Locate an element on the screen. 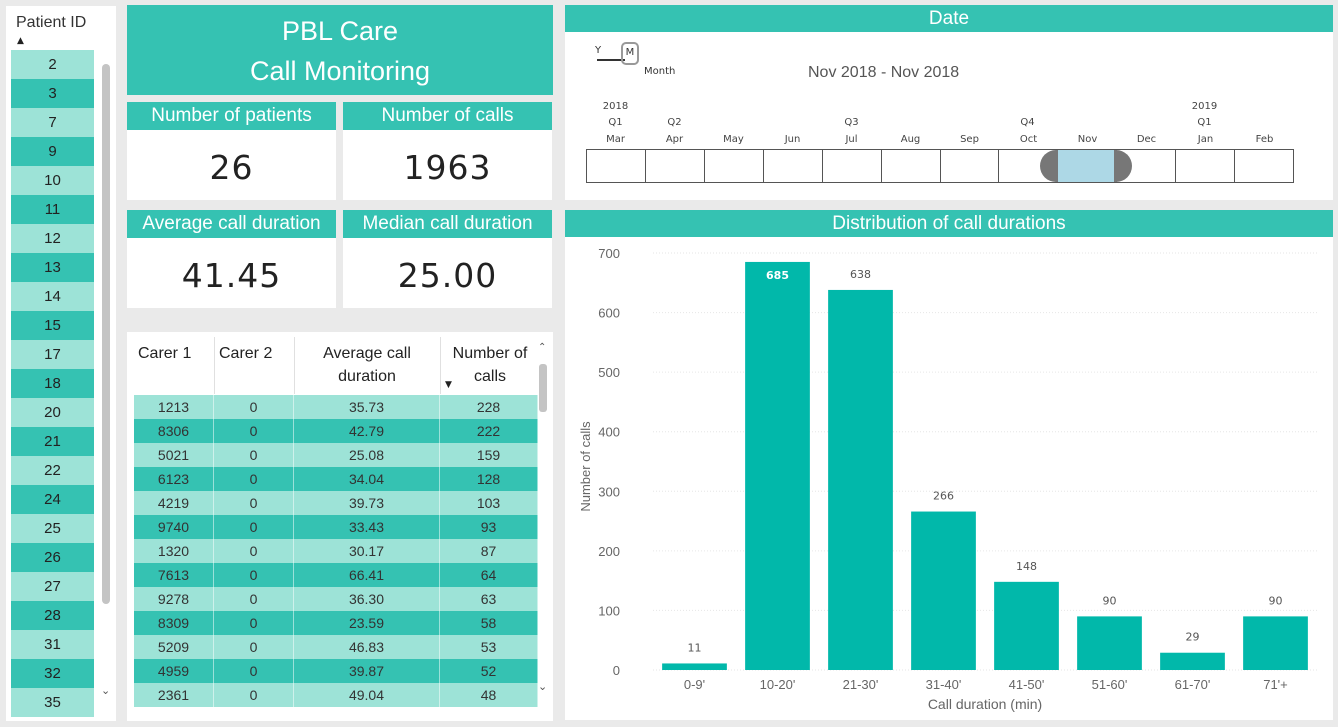 Image resolution: width=1338 pixels, height=727 pixels. patient-item: 3 is located at coordinates (52, 93).